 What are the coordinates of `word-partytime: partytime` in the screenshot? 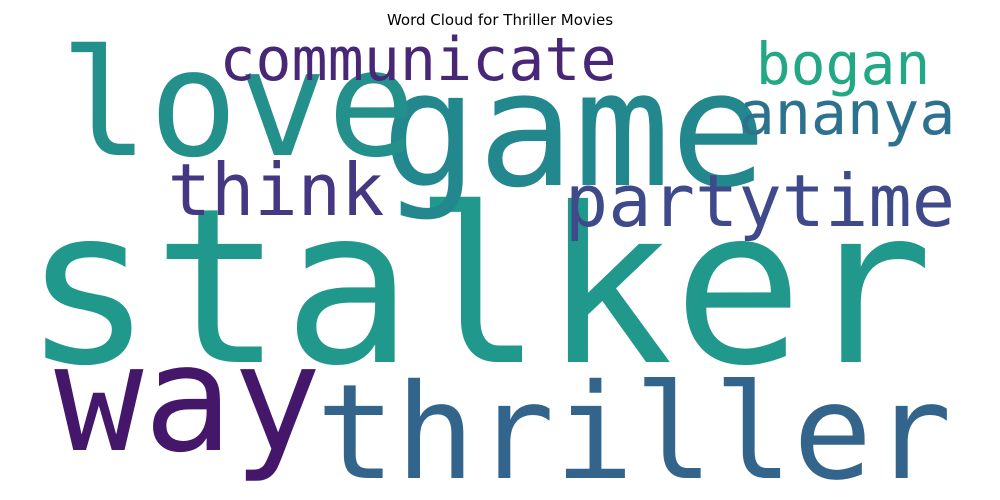 It's located at (760, 201).